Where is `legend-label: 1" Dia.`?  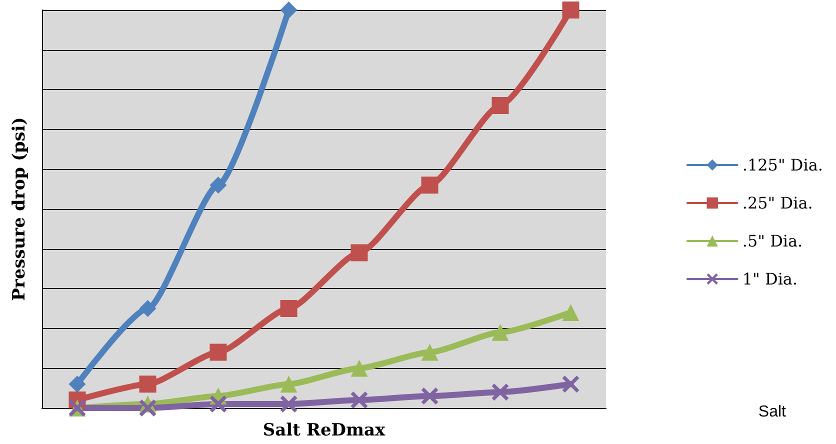 legend-label: 1" Dia. is located at coordinates (770, 279).